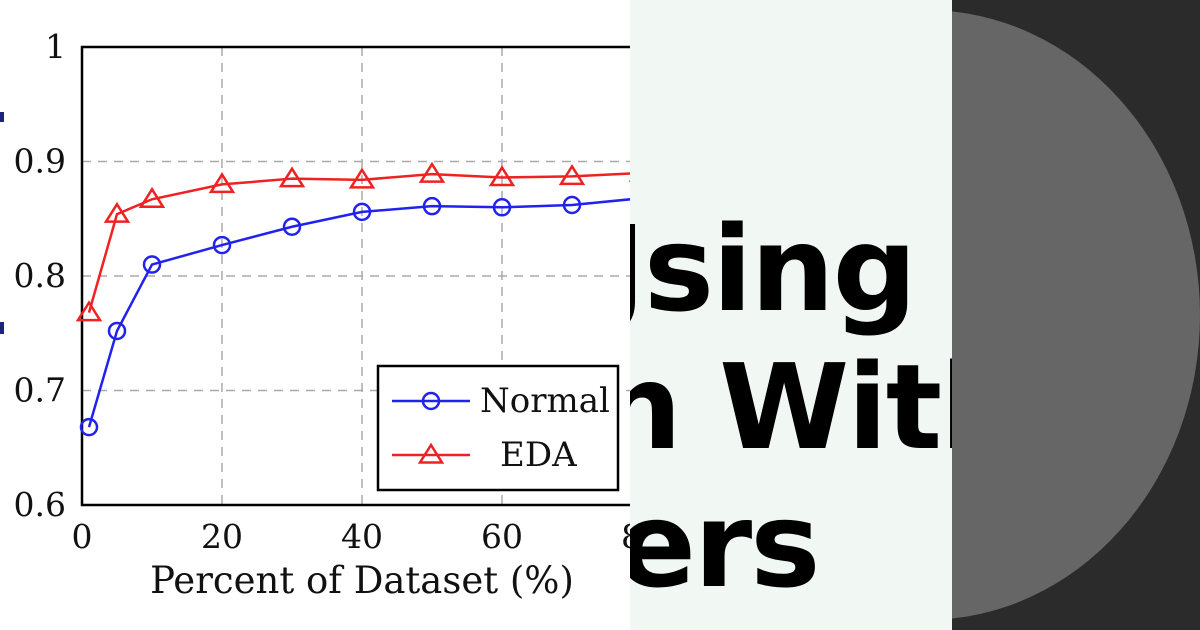 This screenshot has width=1200, height=630. I want to click on x-tick-label-1: 20, so click(222, 536).